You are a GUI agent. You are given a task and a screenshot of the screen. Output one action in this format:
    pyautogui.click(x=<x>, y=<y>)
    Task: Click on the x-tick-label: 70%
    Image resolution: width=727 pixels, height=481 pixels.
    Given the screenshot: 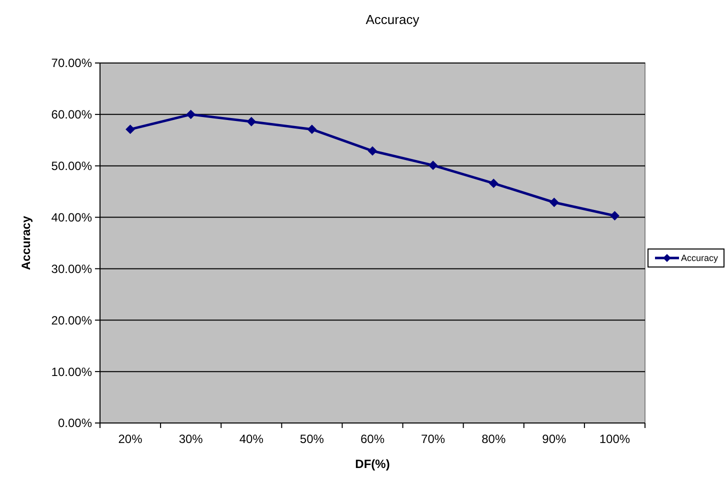 What is the action you would take?
    pyautogui.click(x=433, y=439)
    